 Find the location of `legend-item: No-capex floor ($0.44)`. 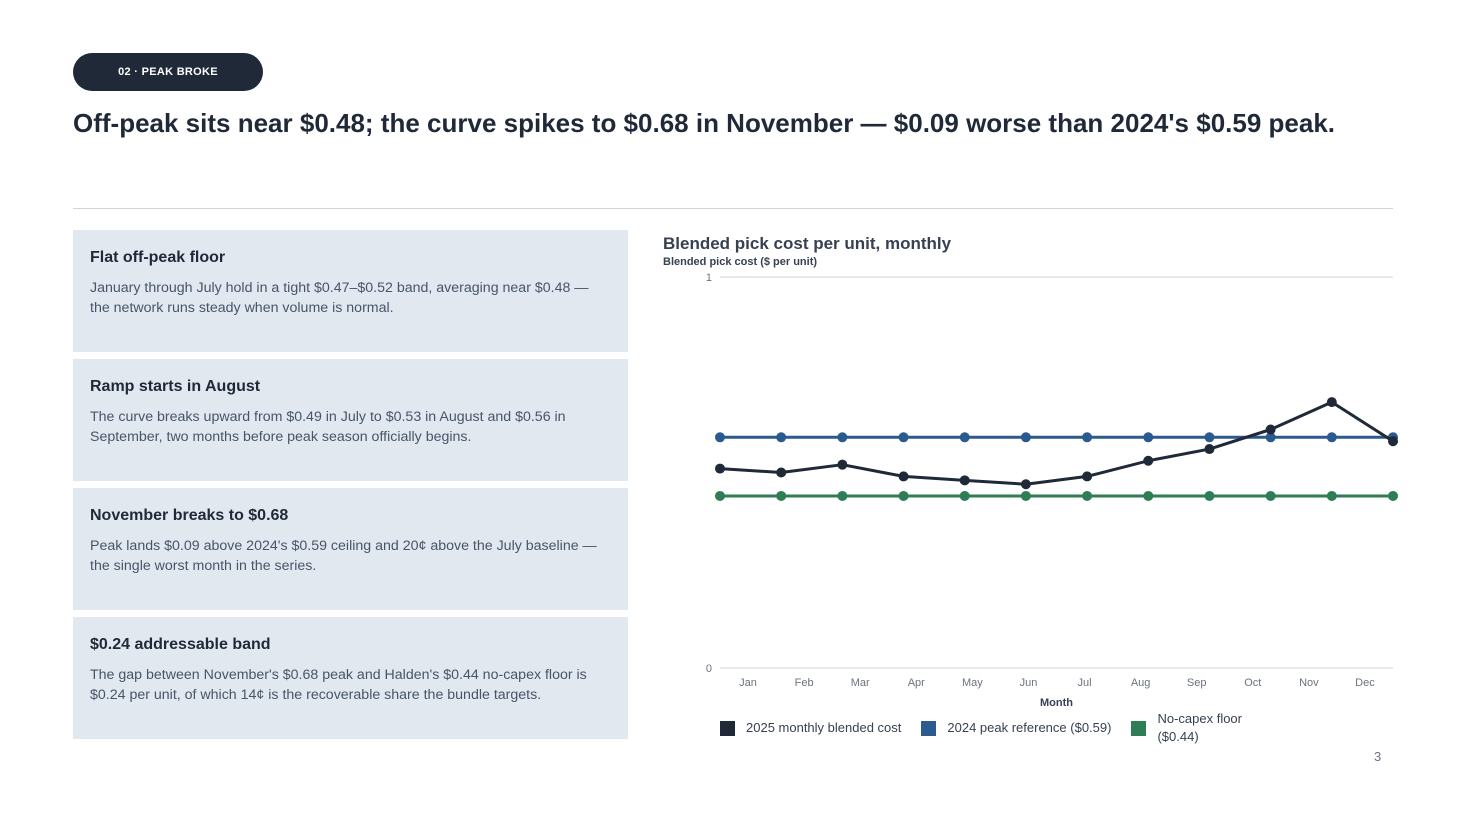

legend-item: No-capex floor ($0.44) is located at coordinates (1194, 728).